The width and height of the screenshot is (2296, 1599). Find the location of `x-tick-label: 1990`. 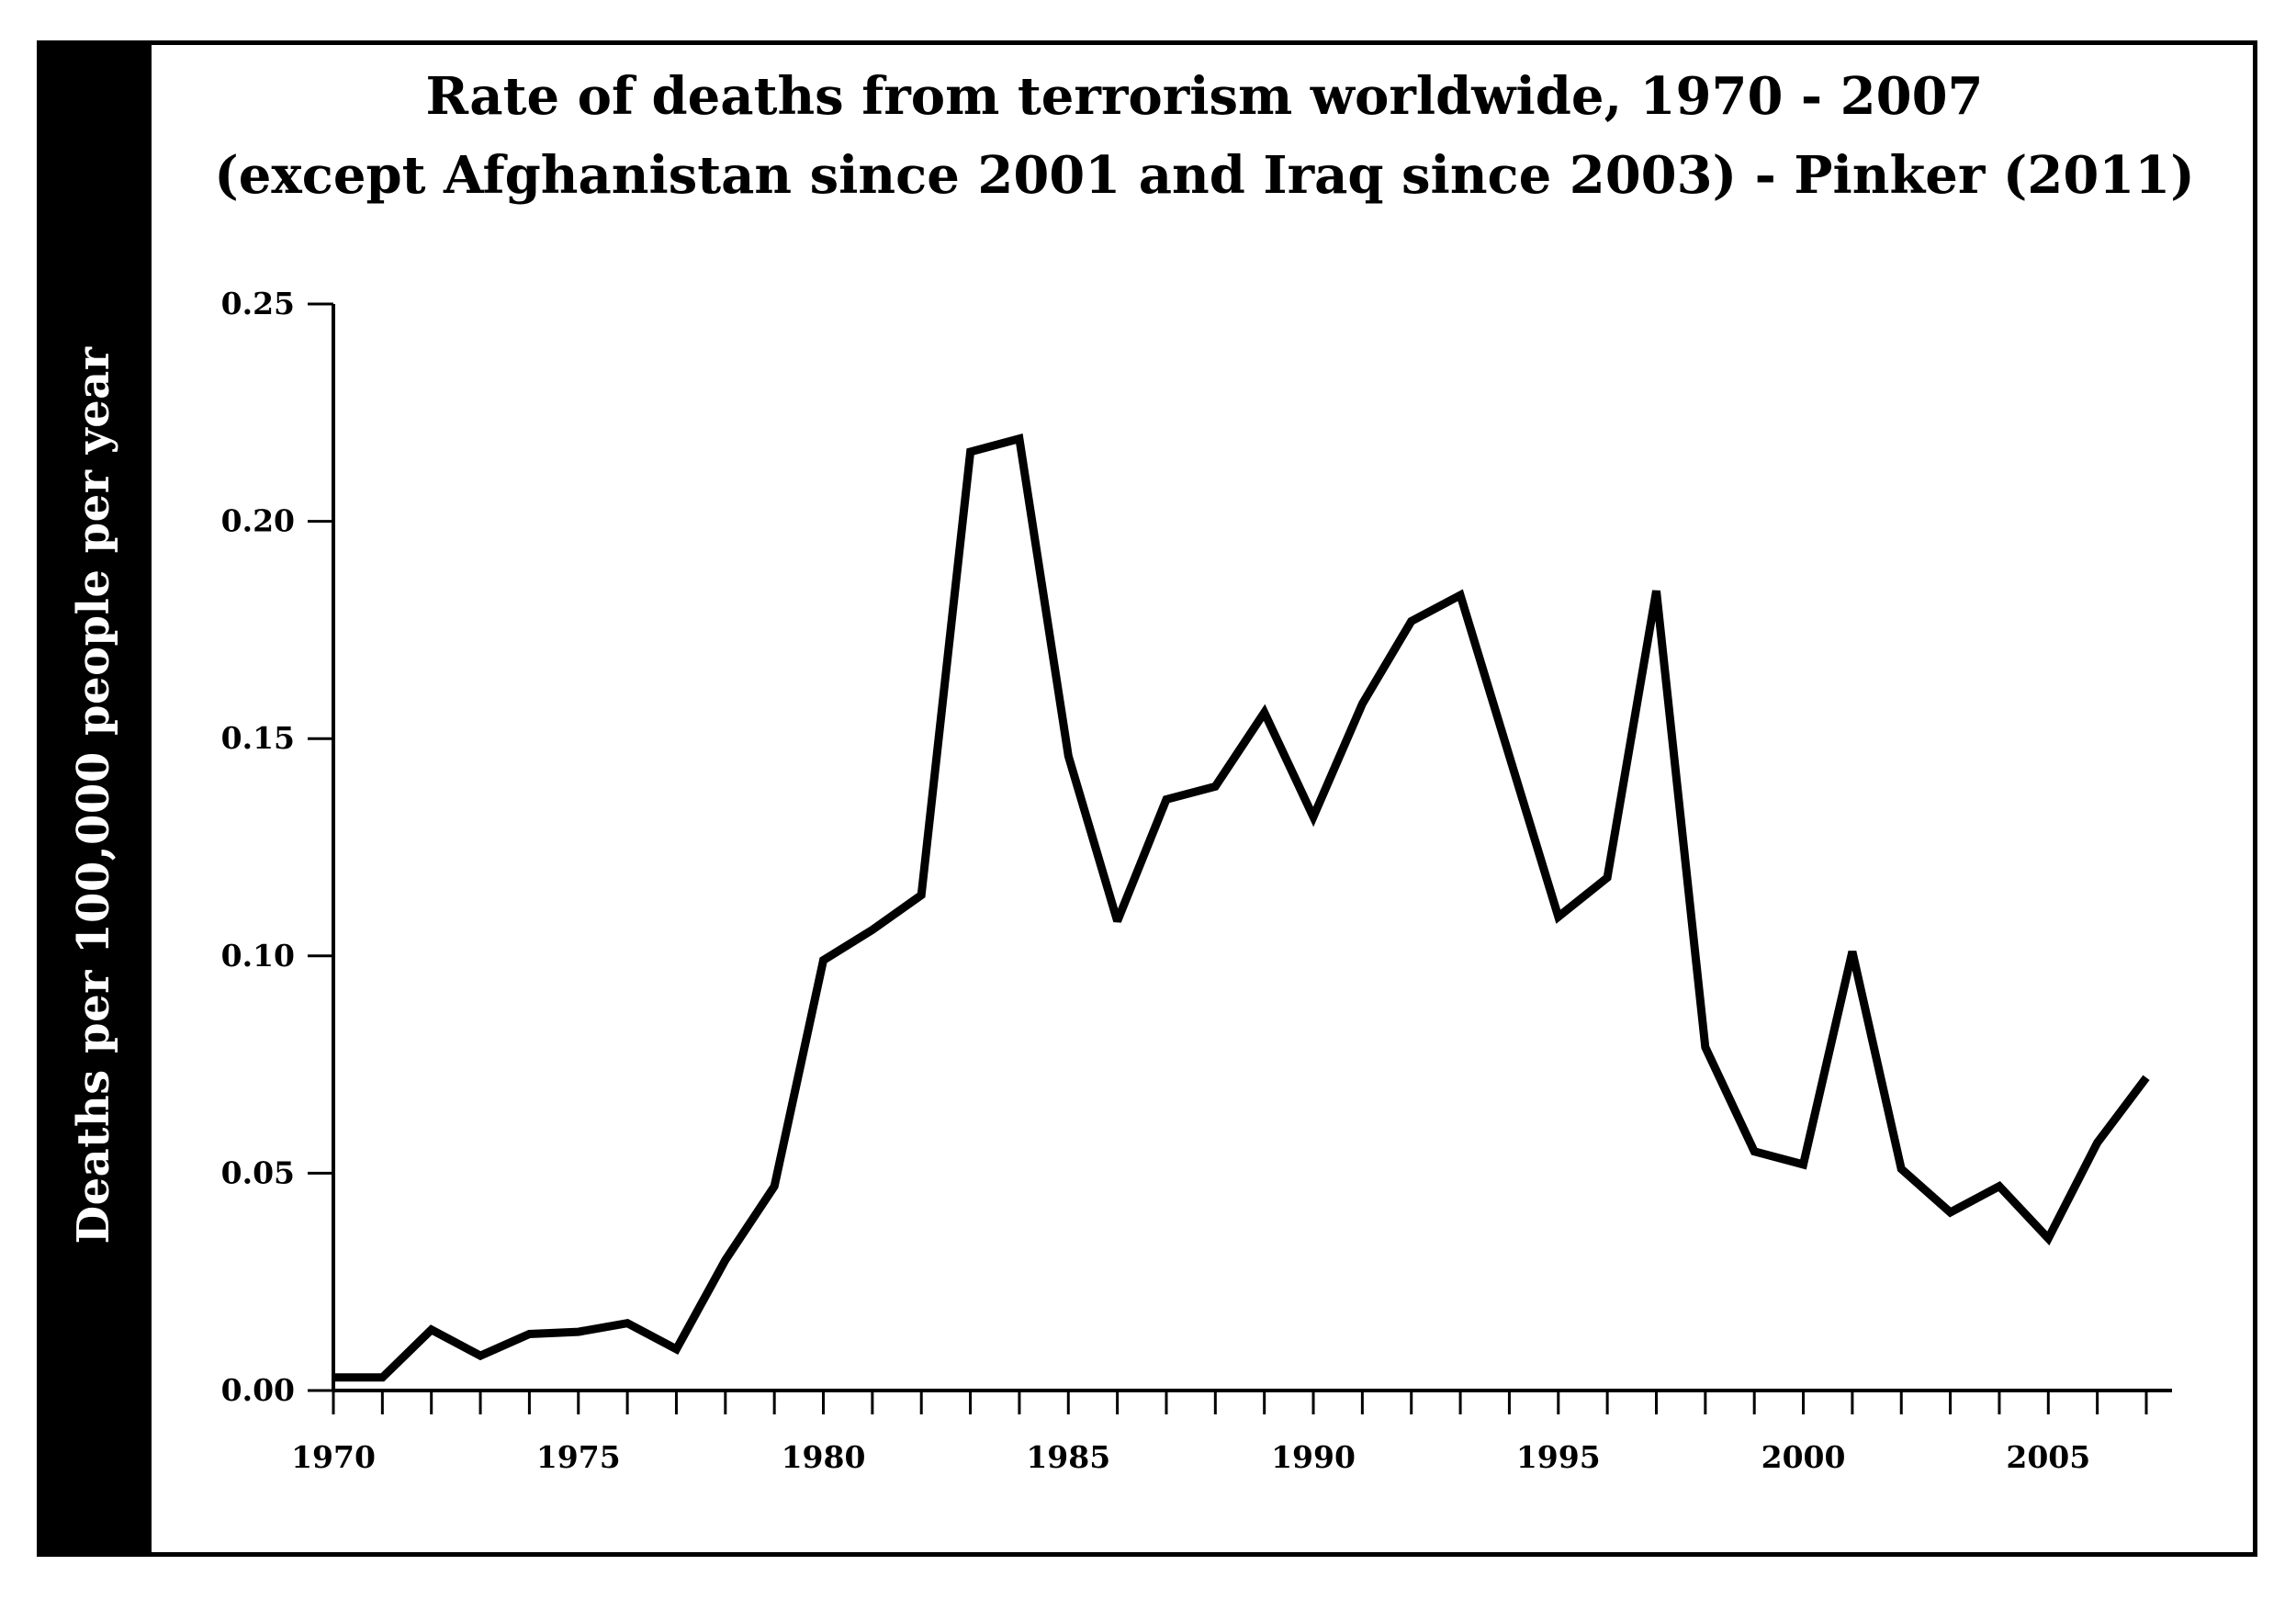

x-tick-label: 1990 is located at coordinates (1314, 1457).